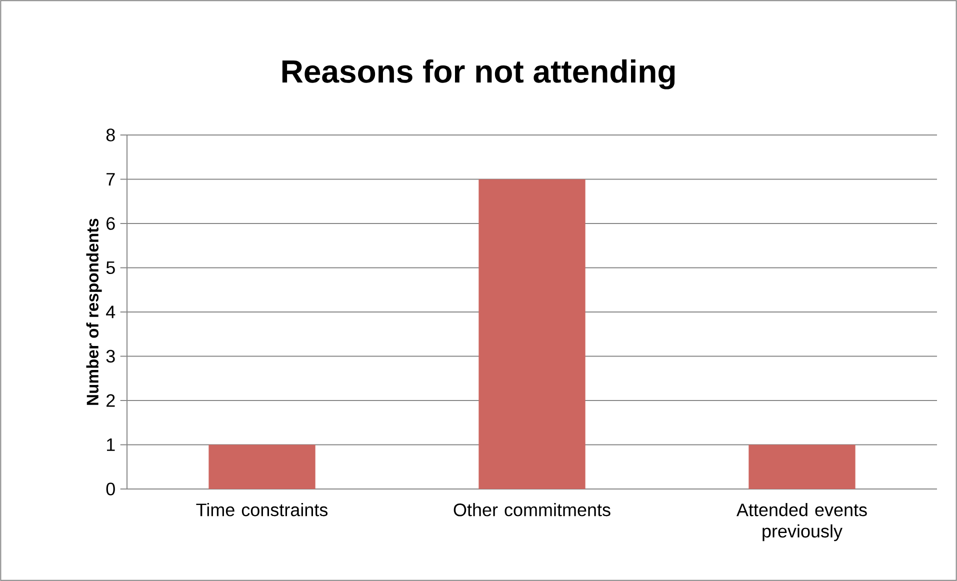 The height and width of the screenshot is (581, 957). What do you see at coordinates (478, 74) in the screenshot?
I see `chart-title: Reasons for not attending` at bounding box center [478, 74].